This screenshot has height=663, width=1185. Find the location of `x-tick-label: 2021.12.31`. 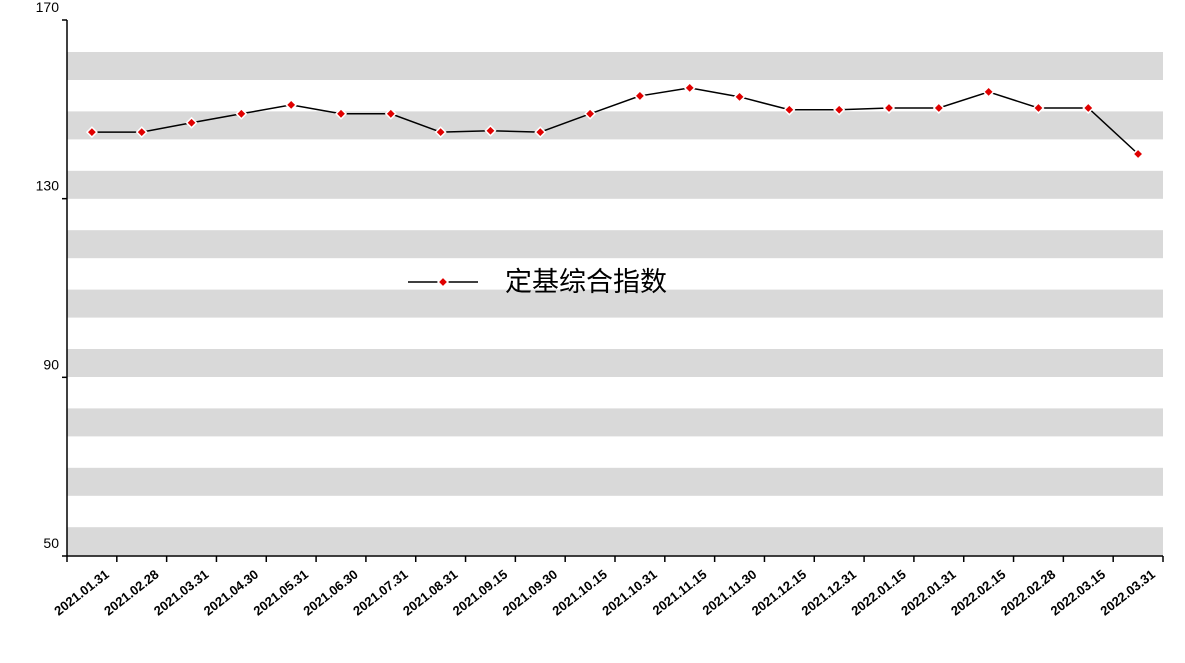

x-tick-label: 2021.12.31 is located at coordinates (829, 593).